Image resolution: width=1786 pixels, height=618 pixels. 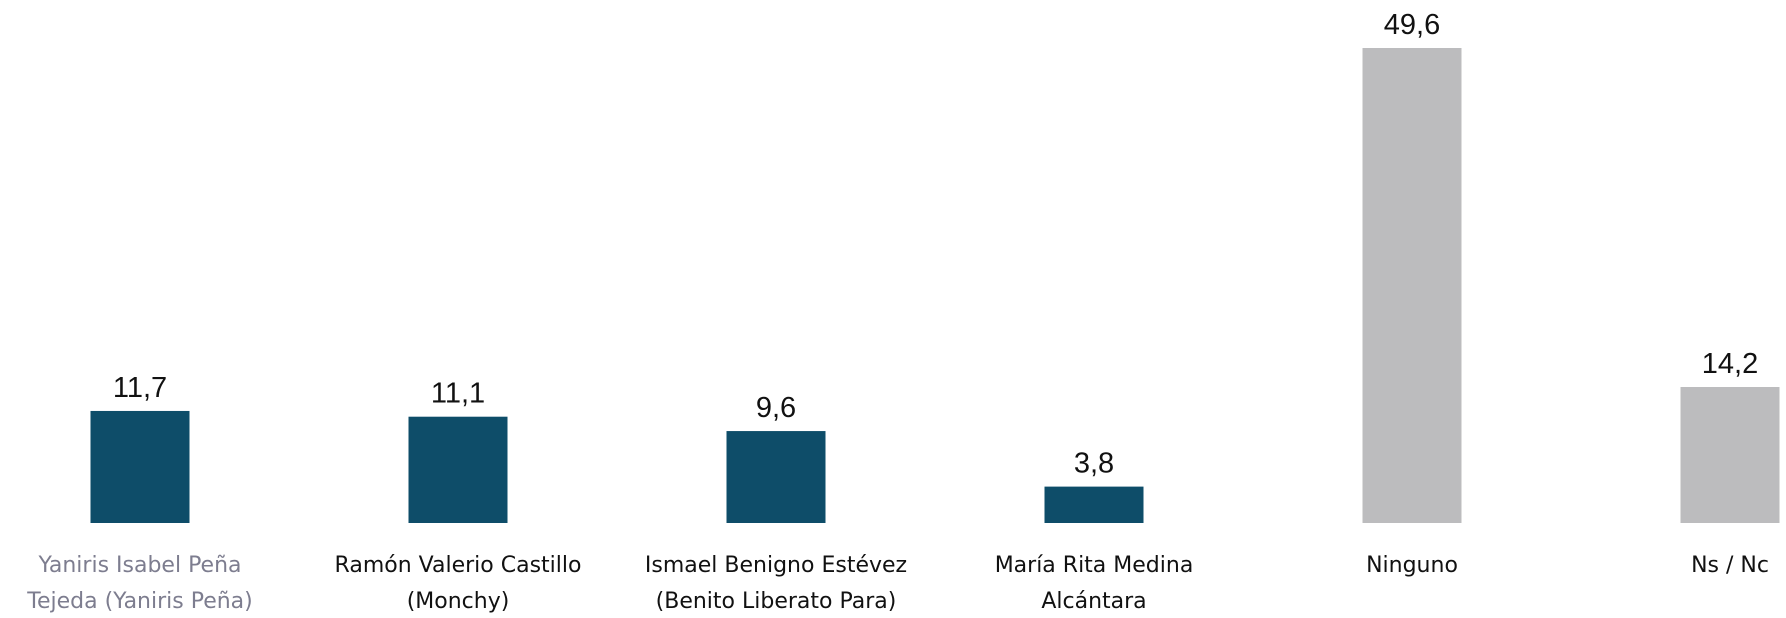 What do you see at coordinates (458, 601) in the screenshot?
I see `x-tick-label-line: (Monchy)` at bounding box center [458, 601].